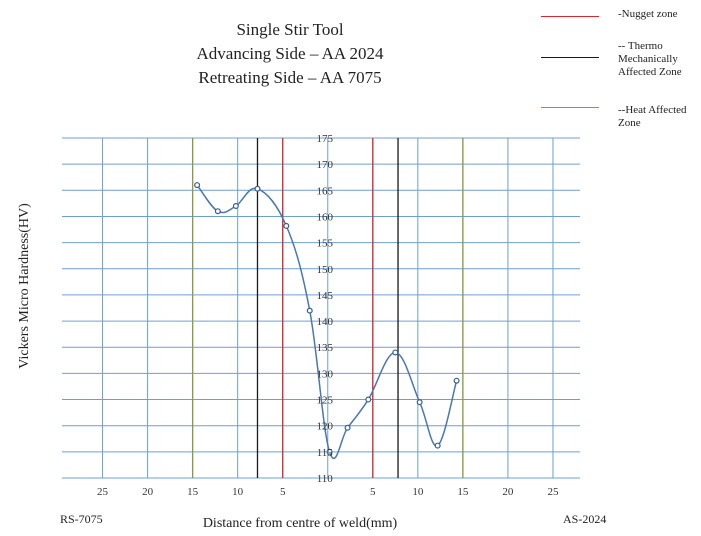 This screenshot has height=536, width=701. I want to click on y-tick-label: 120, so click(325, 427).